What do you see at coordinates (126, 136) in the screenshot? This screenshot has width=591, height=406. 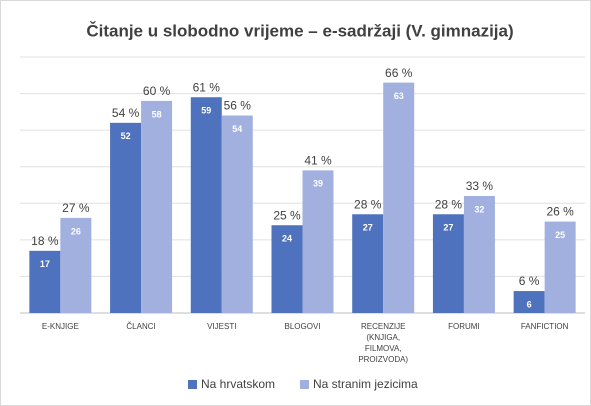 I see `bar-value-label: 52` at bounding box center [126, 136].